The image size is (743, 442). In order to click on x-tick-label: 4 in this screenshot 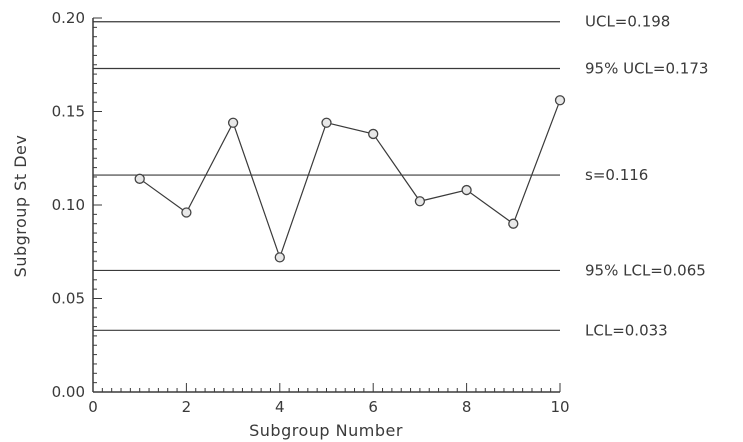, I will do `click(280, 407)`.